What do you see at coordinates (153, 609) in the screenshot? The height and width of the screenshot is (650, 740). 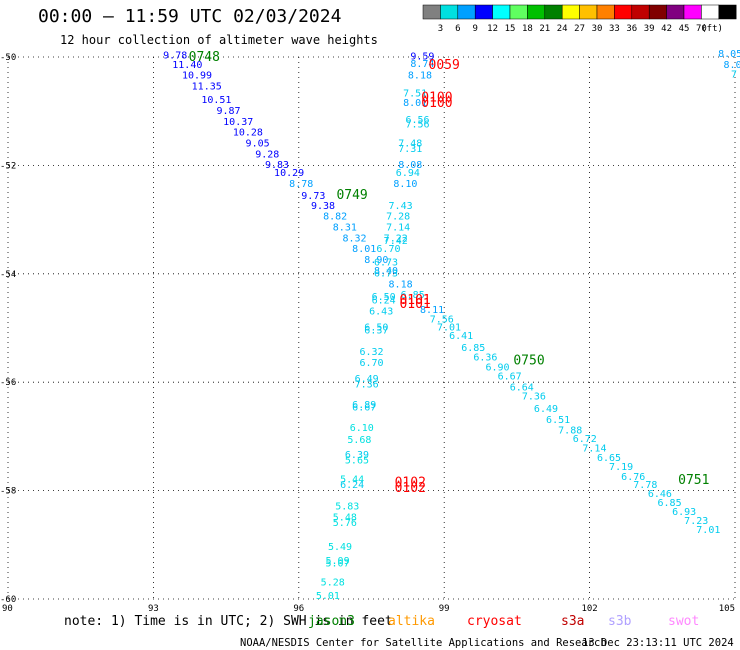 I see `x-tick-label: 93` at bounding box center [153, 609].